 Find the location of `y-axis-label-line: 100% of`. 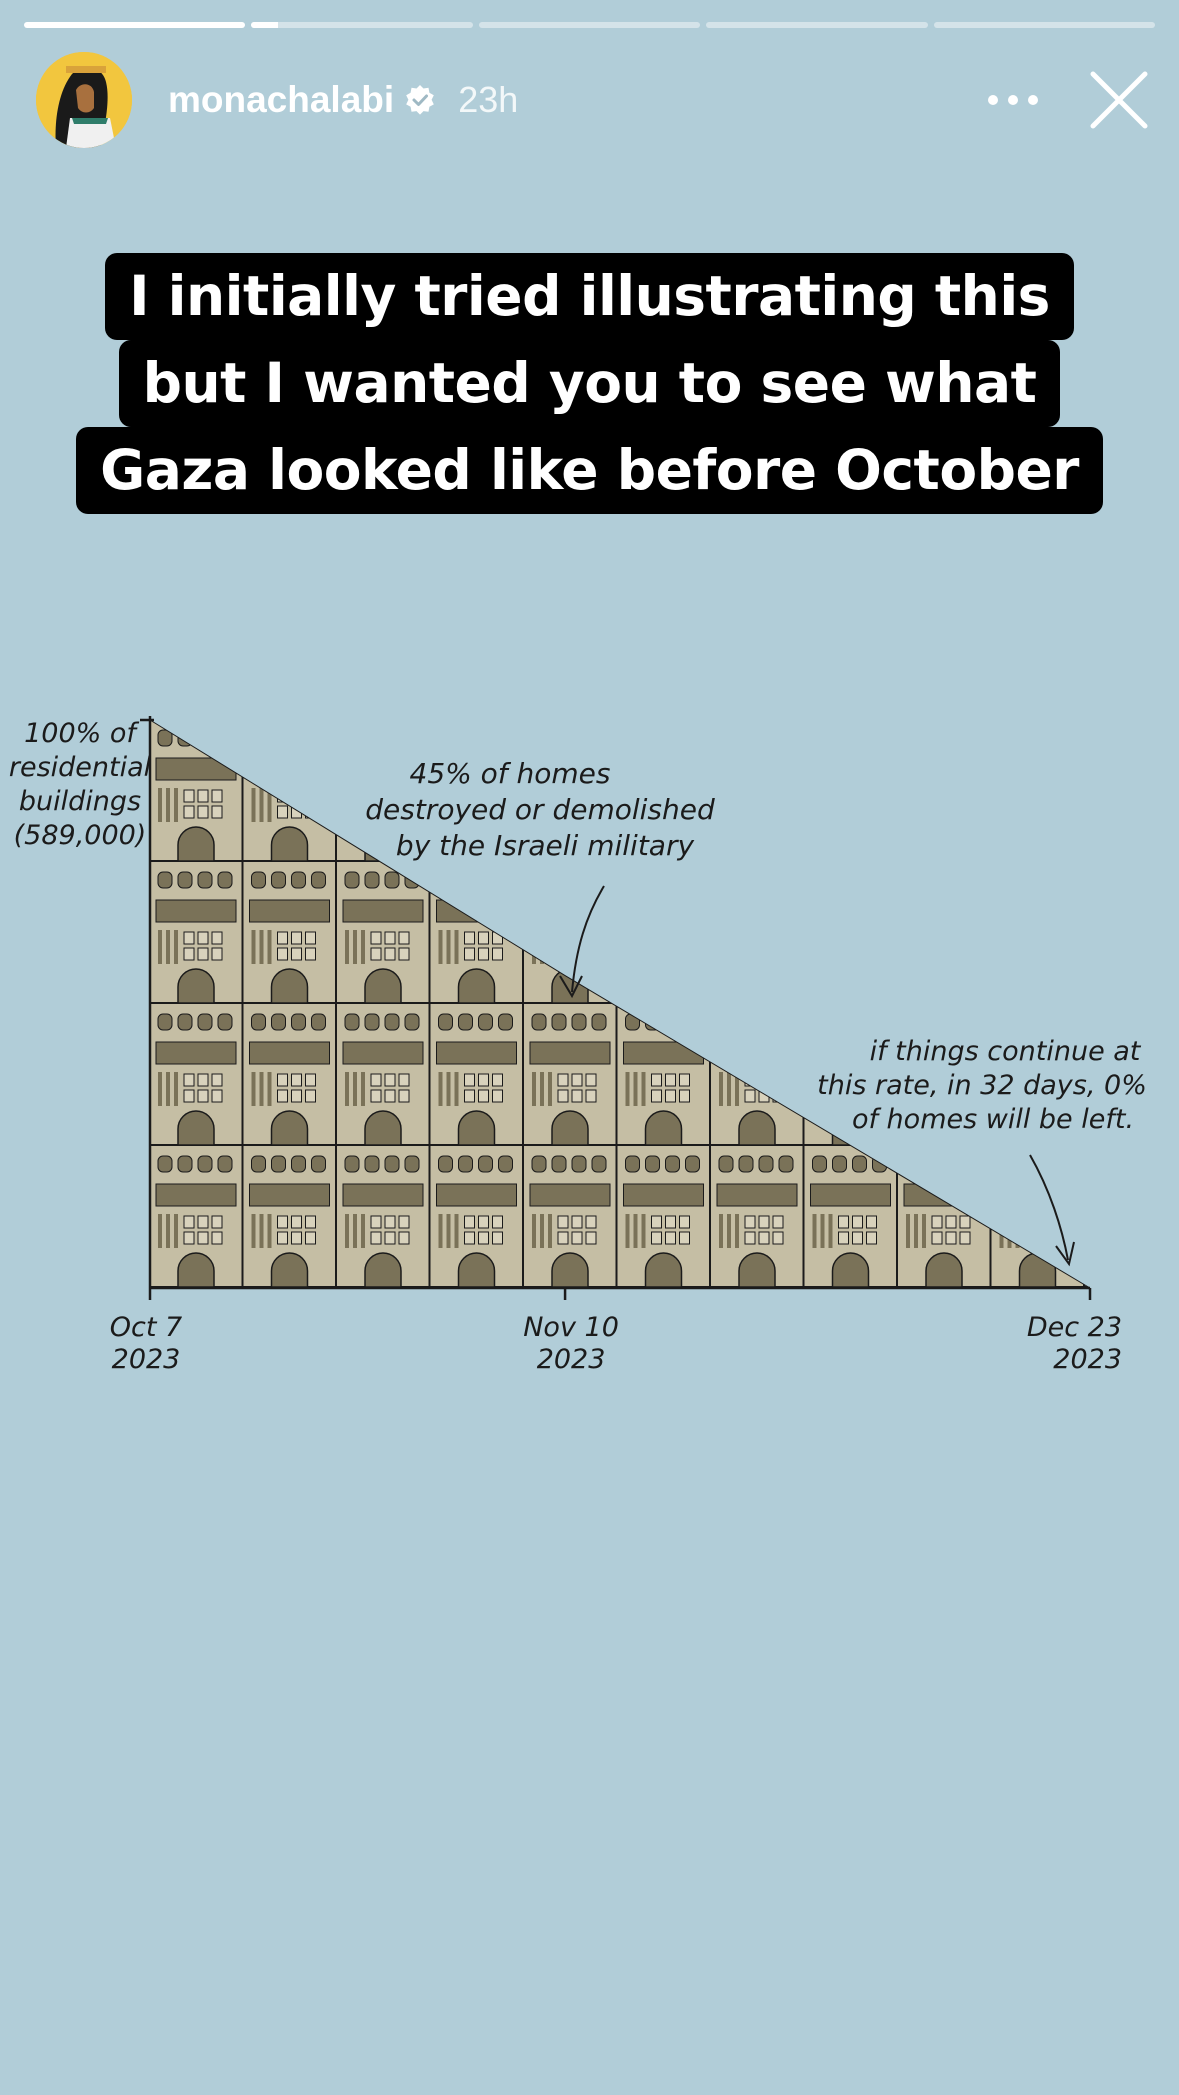

y-axis-label-line: 100% of is located at coordinates (81, 733).